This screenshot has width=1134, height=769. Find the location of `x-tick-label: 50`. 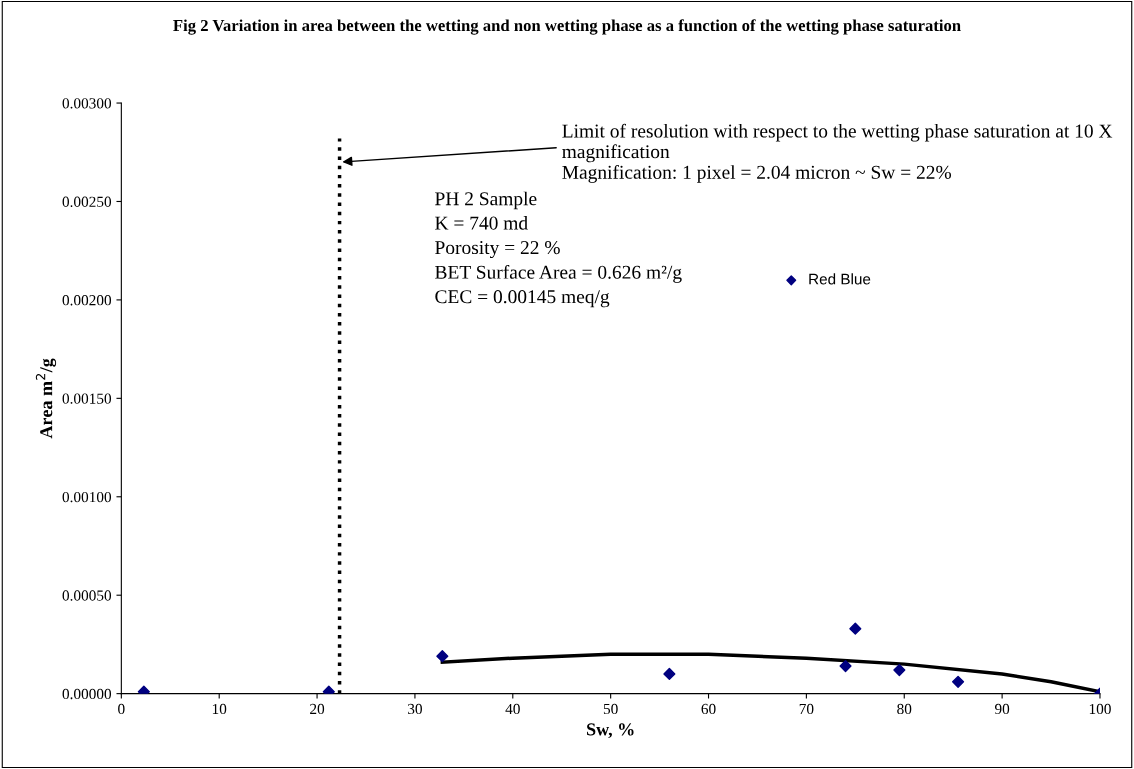

x-tick-label: 50 is located at coordinates (610, 709).